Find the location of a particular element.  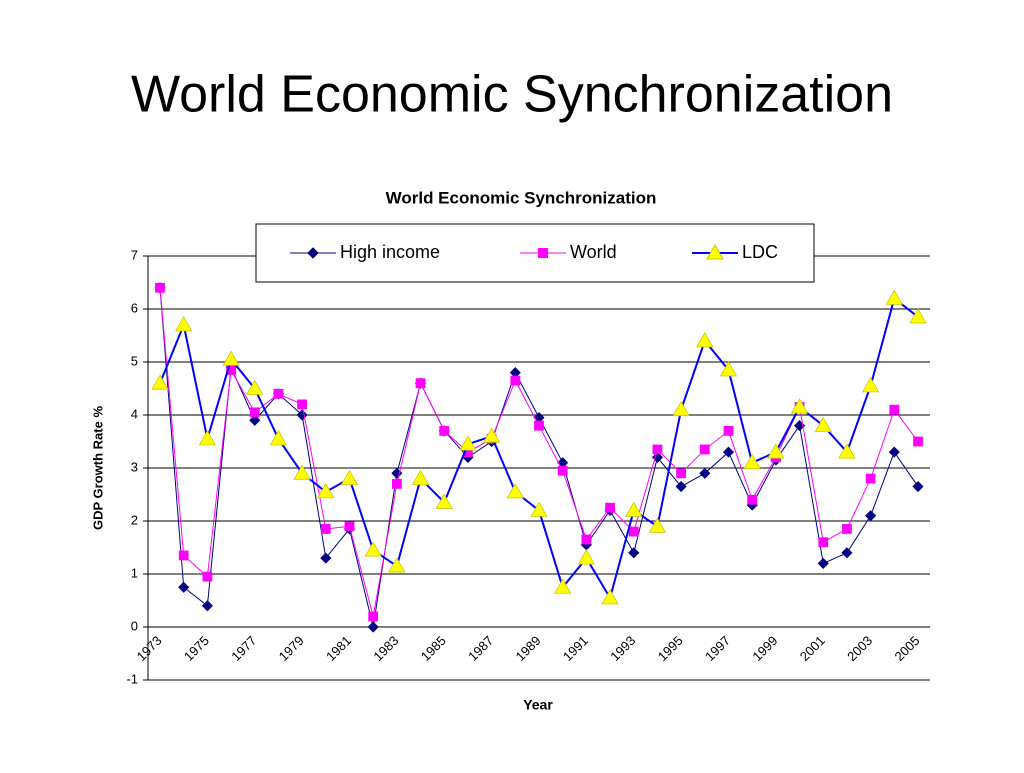

y-tick-label: 4 is located at coordinates (134, 413).